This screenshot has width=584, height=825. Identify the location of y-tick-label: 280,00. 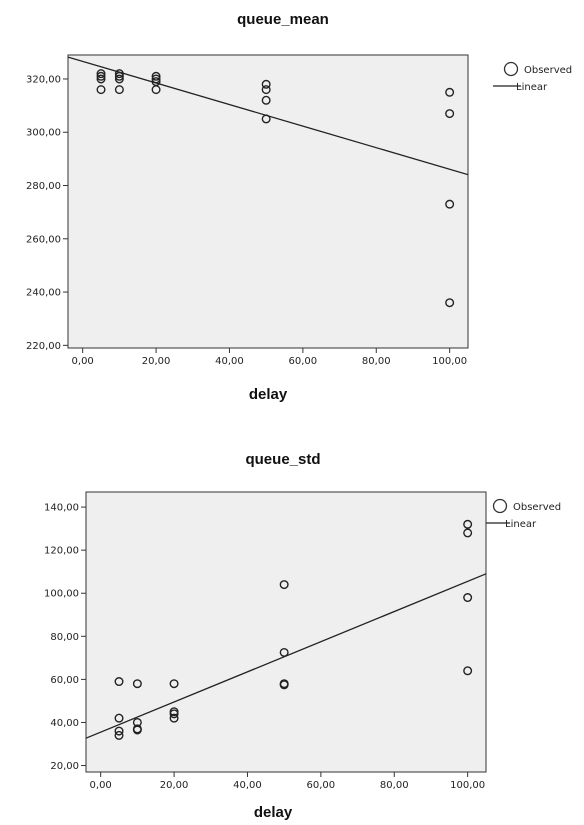
(43, 186).